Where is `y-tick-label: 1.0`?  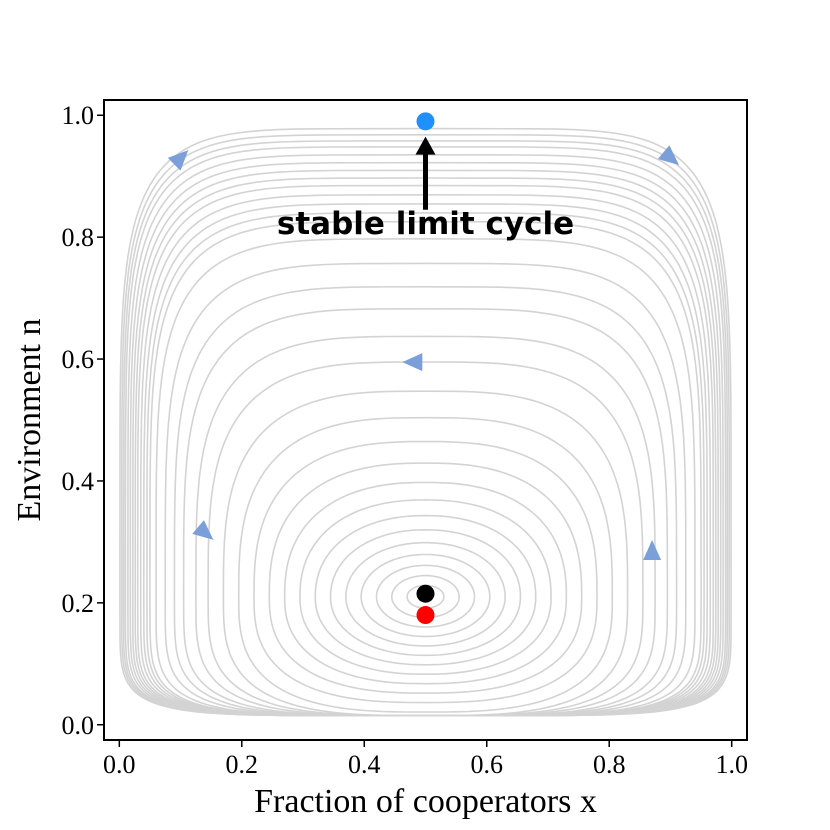
y-tick-label: 1.0 is located at coordinates (78, 115).